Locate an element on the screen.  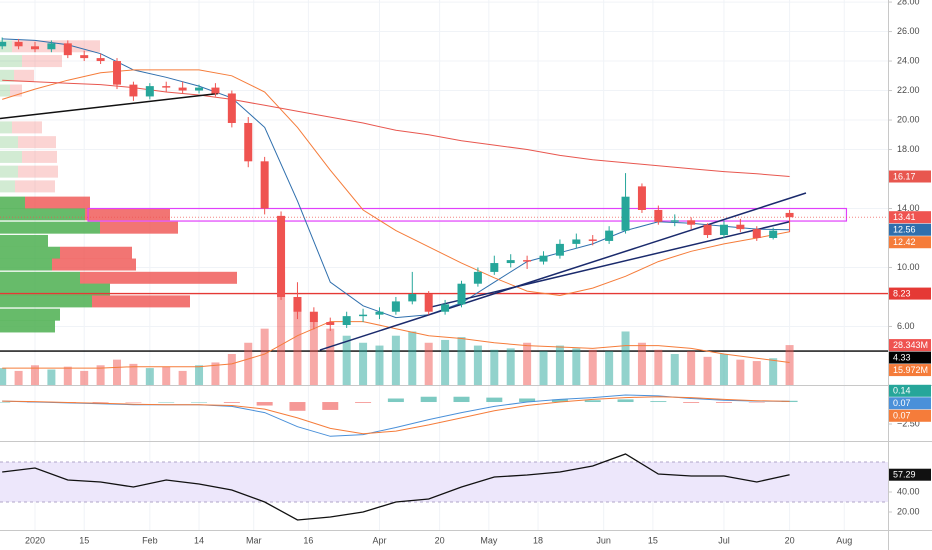
x-tick-label: Mar is located at coordinates (254, 540).